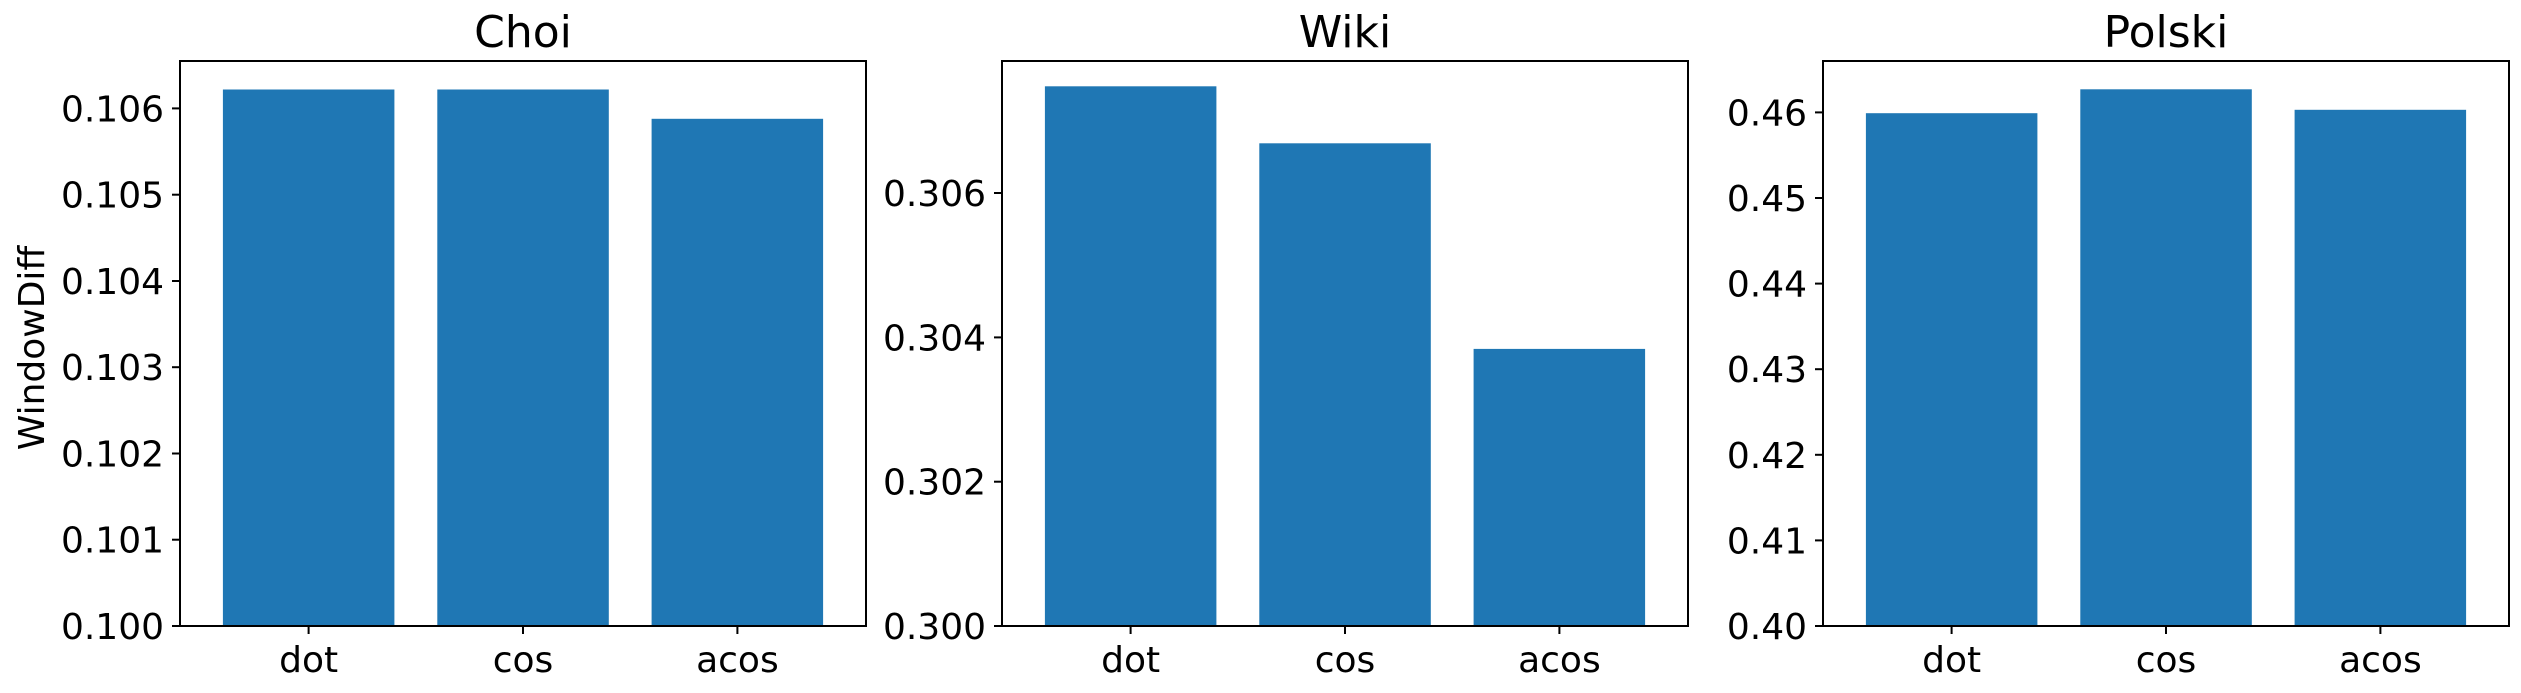  Describe the element at coordinates (934, 627) in the screenshot. I see `y-tick-label-wiki: 0.300` at that location.